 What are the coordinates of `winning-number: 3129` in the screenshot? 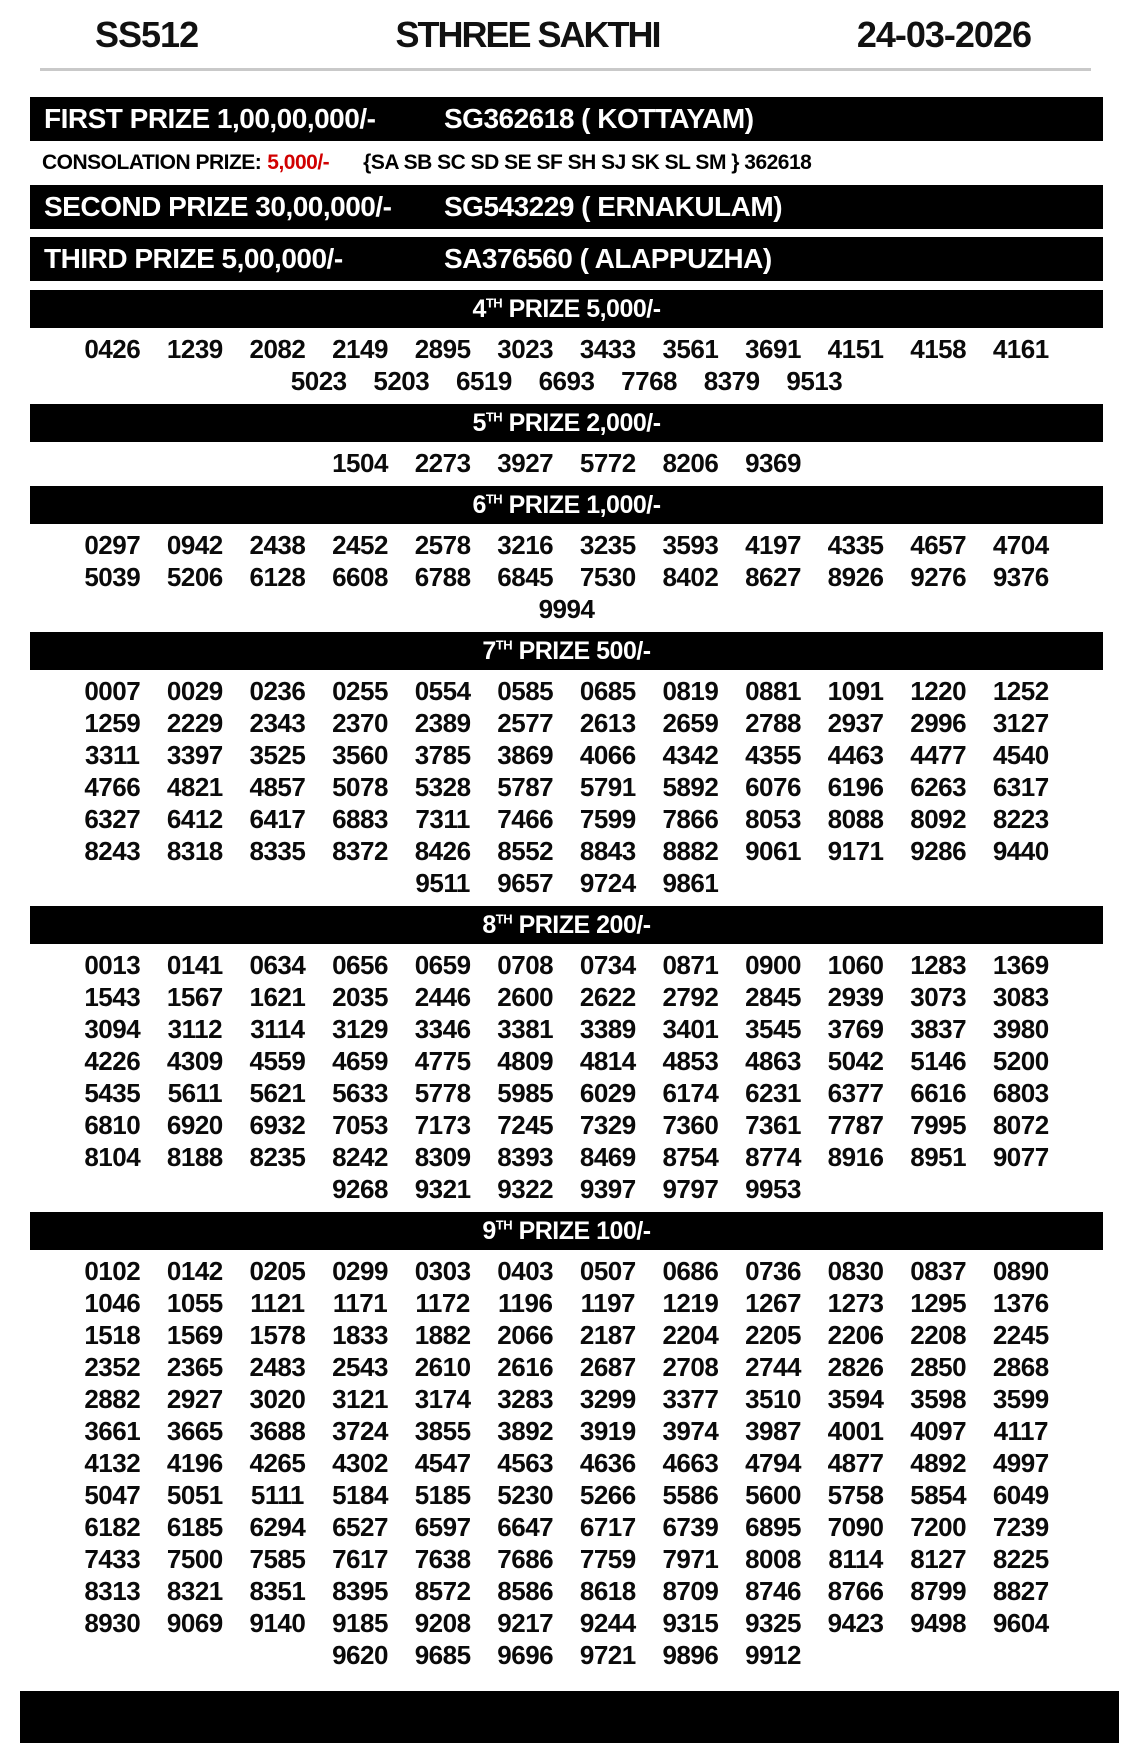 It's located at (360, 1029).